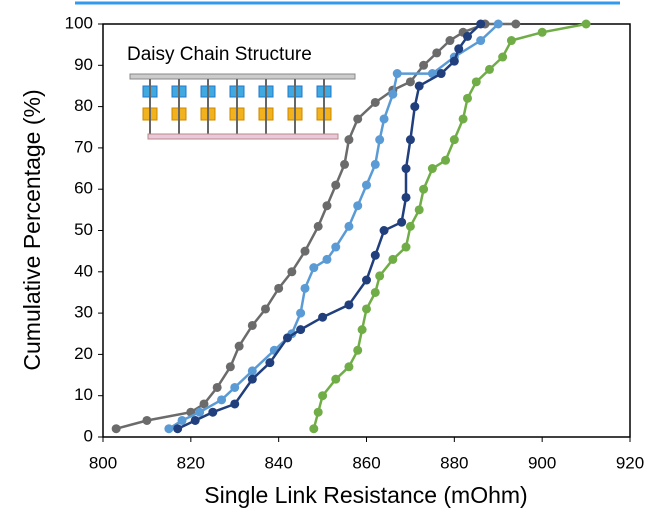  Describe the element at coordinates (83, 312) in the screenshot. I see `y-tick-label: 30` at that location.